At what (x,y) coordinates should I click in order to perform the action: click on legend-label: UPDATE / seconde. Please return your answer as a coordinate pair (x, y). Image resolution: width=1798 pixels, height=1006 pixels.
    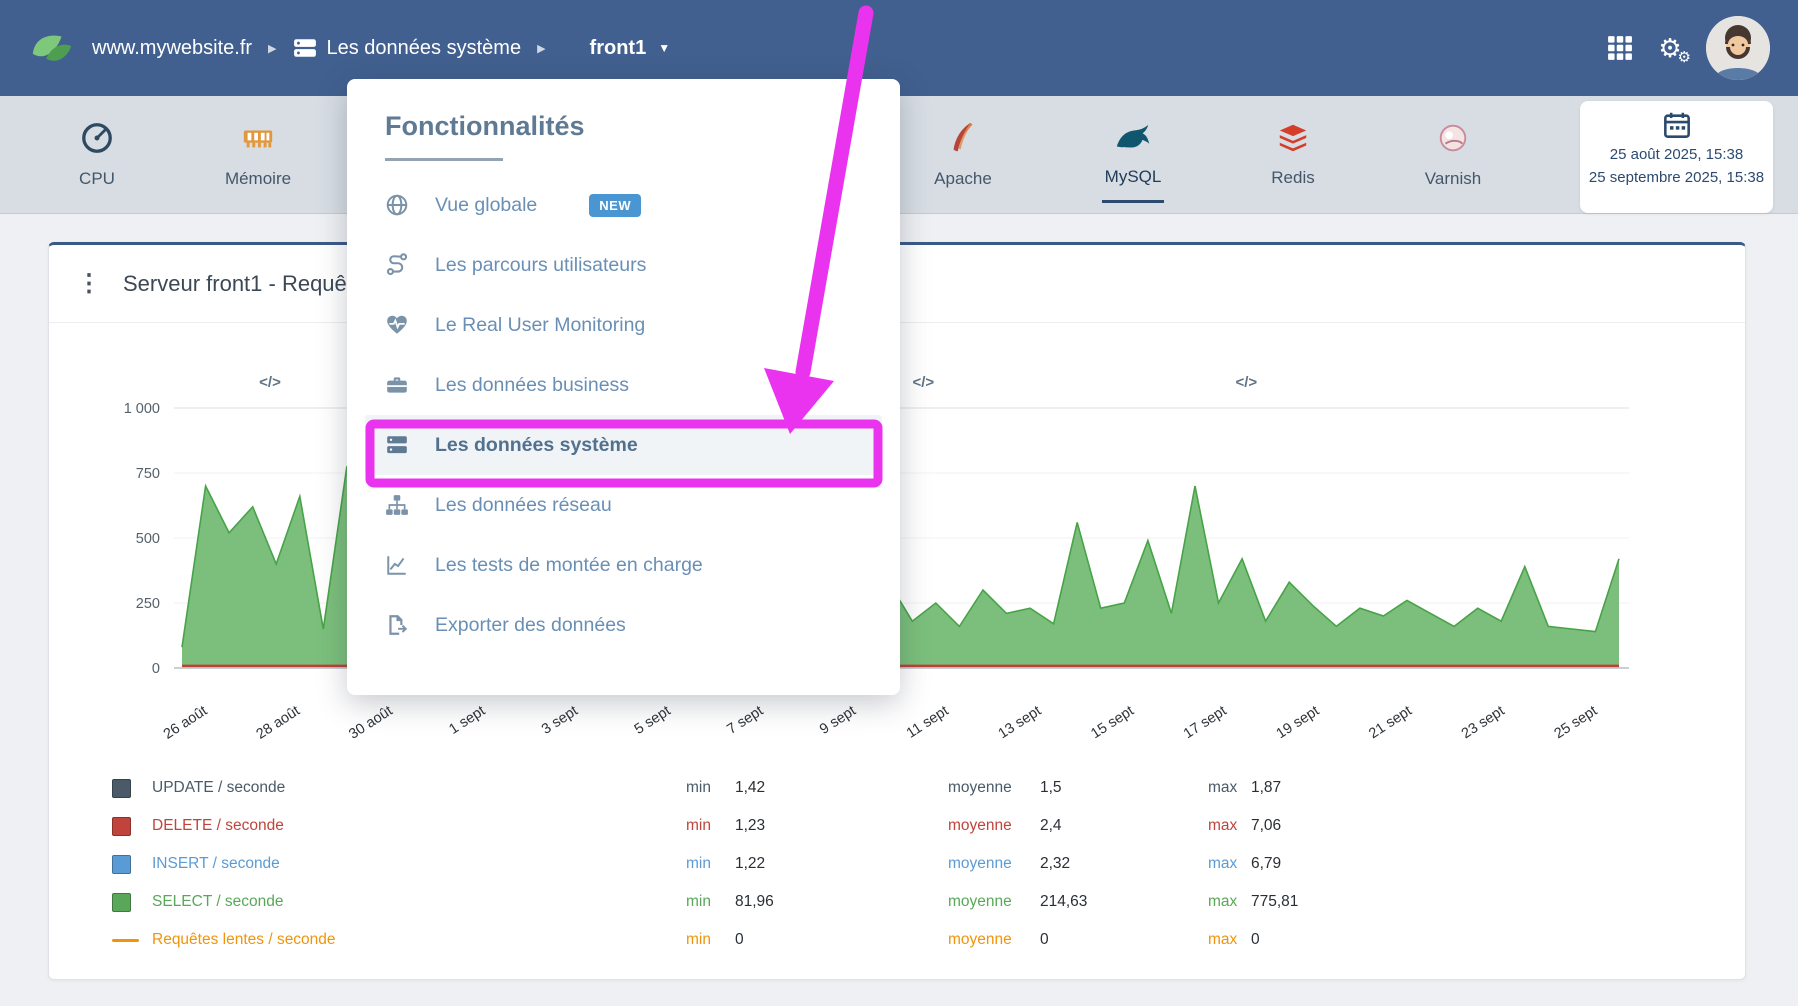
    Looking at the image, I should click on (219, 787).